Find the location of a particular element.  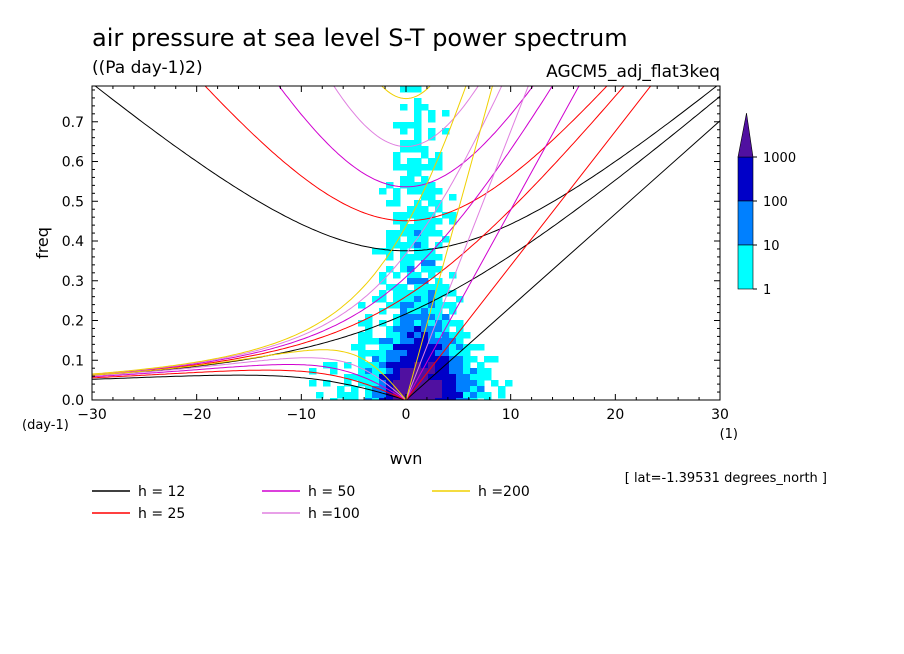

latitude-note: [ lat=-1.39531 degrees_north ] is located at coordinates (726, 478).